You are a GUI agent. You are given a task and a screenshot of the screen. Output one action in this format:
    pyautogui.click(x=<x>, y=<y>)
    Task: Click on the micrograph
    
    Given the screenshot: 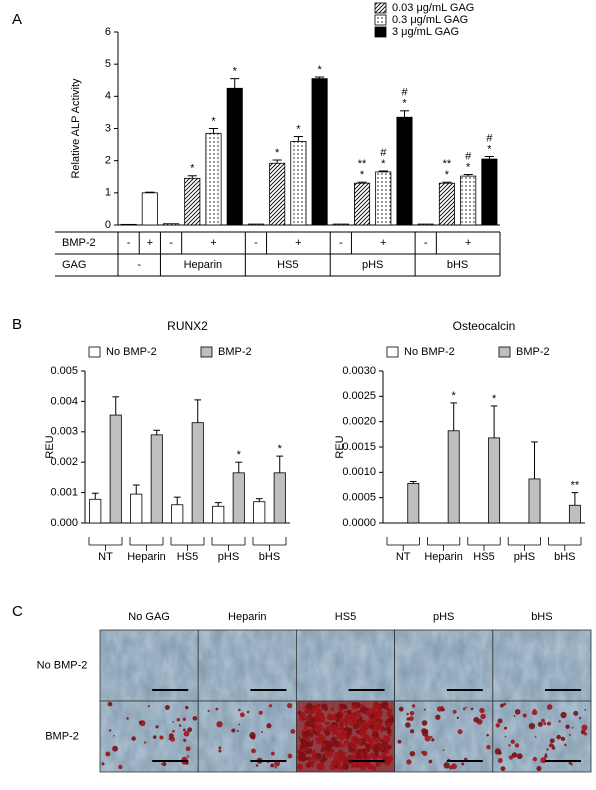 What is the action you would take?
    pyautogui.click(x=542, y=736)
    